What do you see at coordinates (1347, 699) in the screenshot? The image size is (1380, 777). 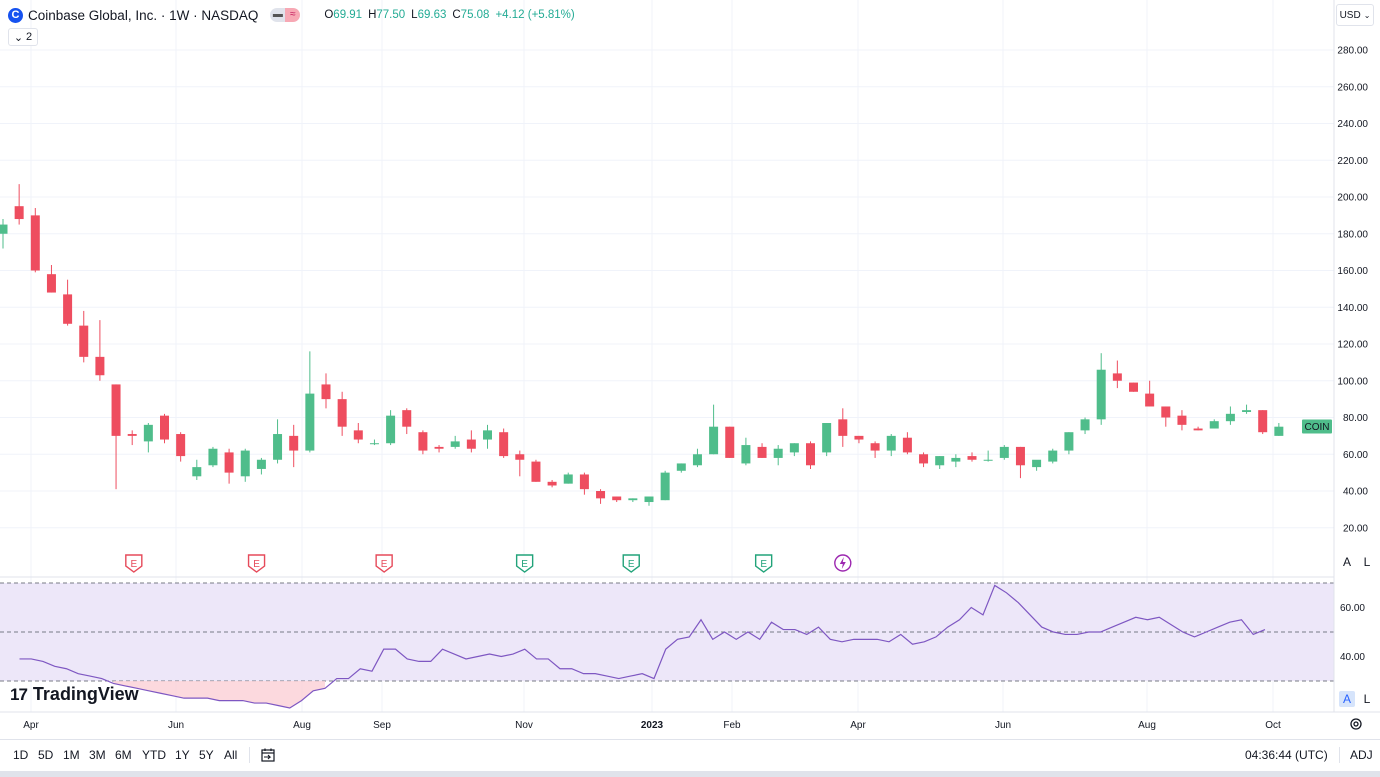 I see `rsi-auto-scale-button: A` at bounding box center [1347, 699].